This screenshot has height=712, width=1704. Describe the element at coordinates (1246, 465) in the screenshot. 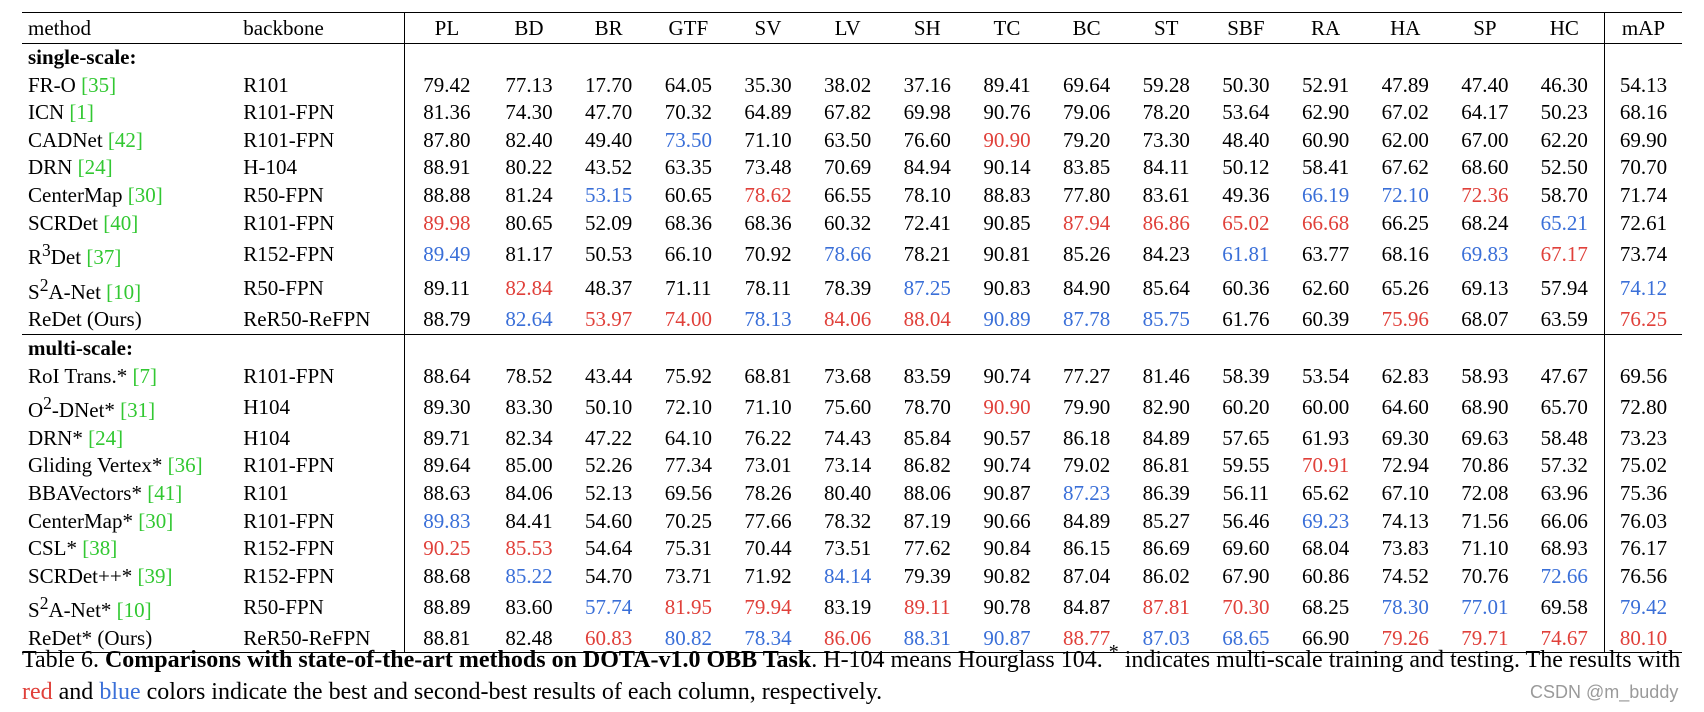

I see `score-cell: 59.55` at that location.